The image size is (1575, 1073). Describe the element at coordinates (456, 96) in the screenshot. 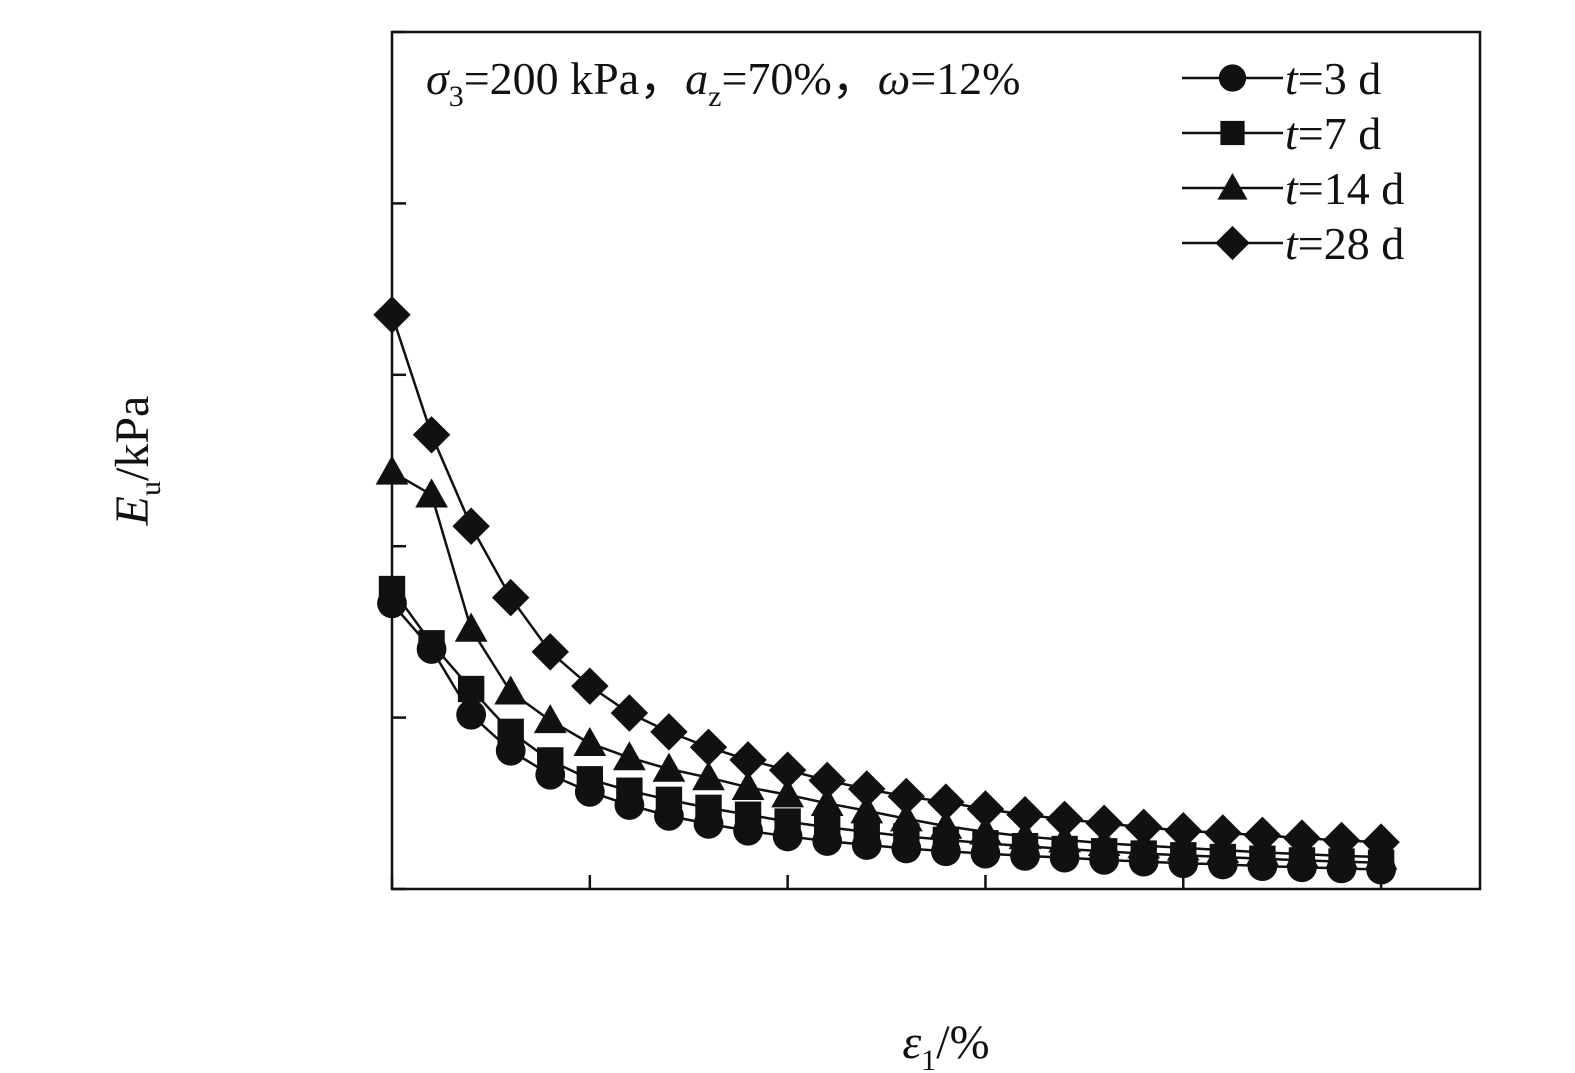

I see `condition-annotation-run: 3` at that location.